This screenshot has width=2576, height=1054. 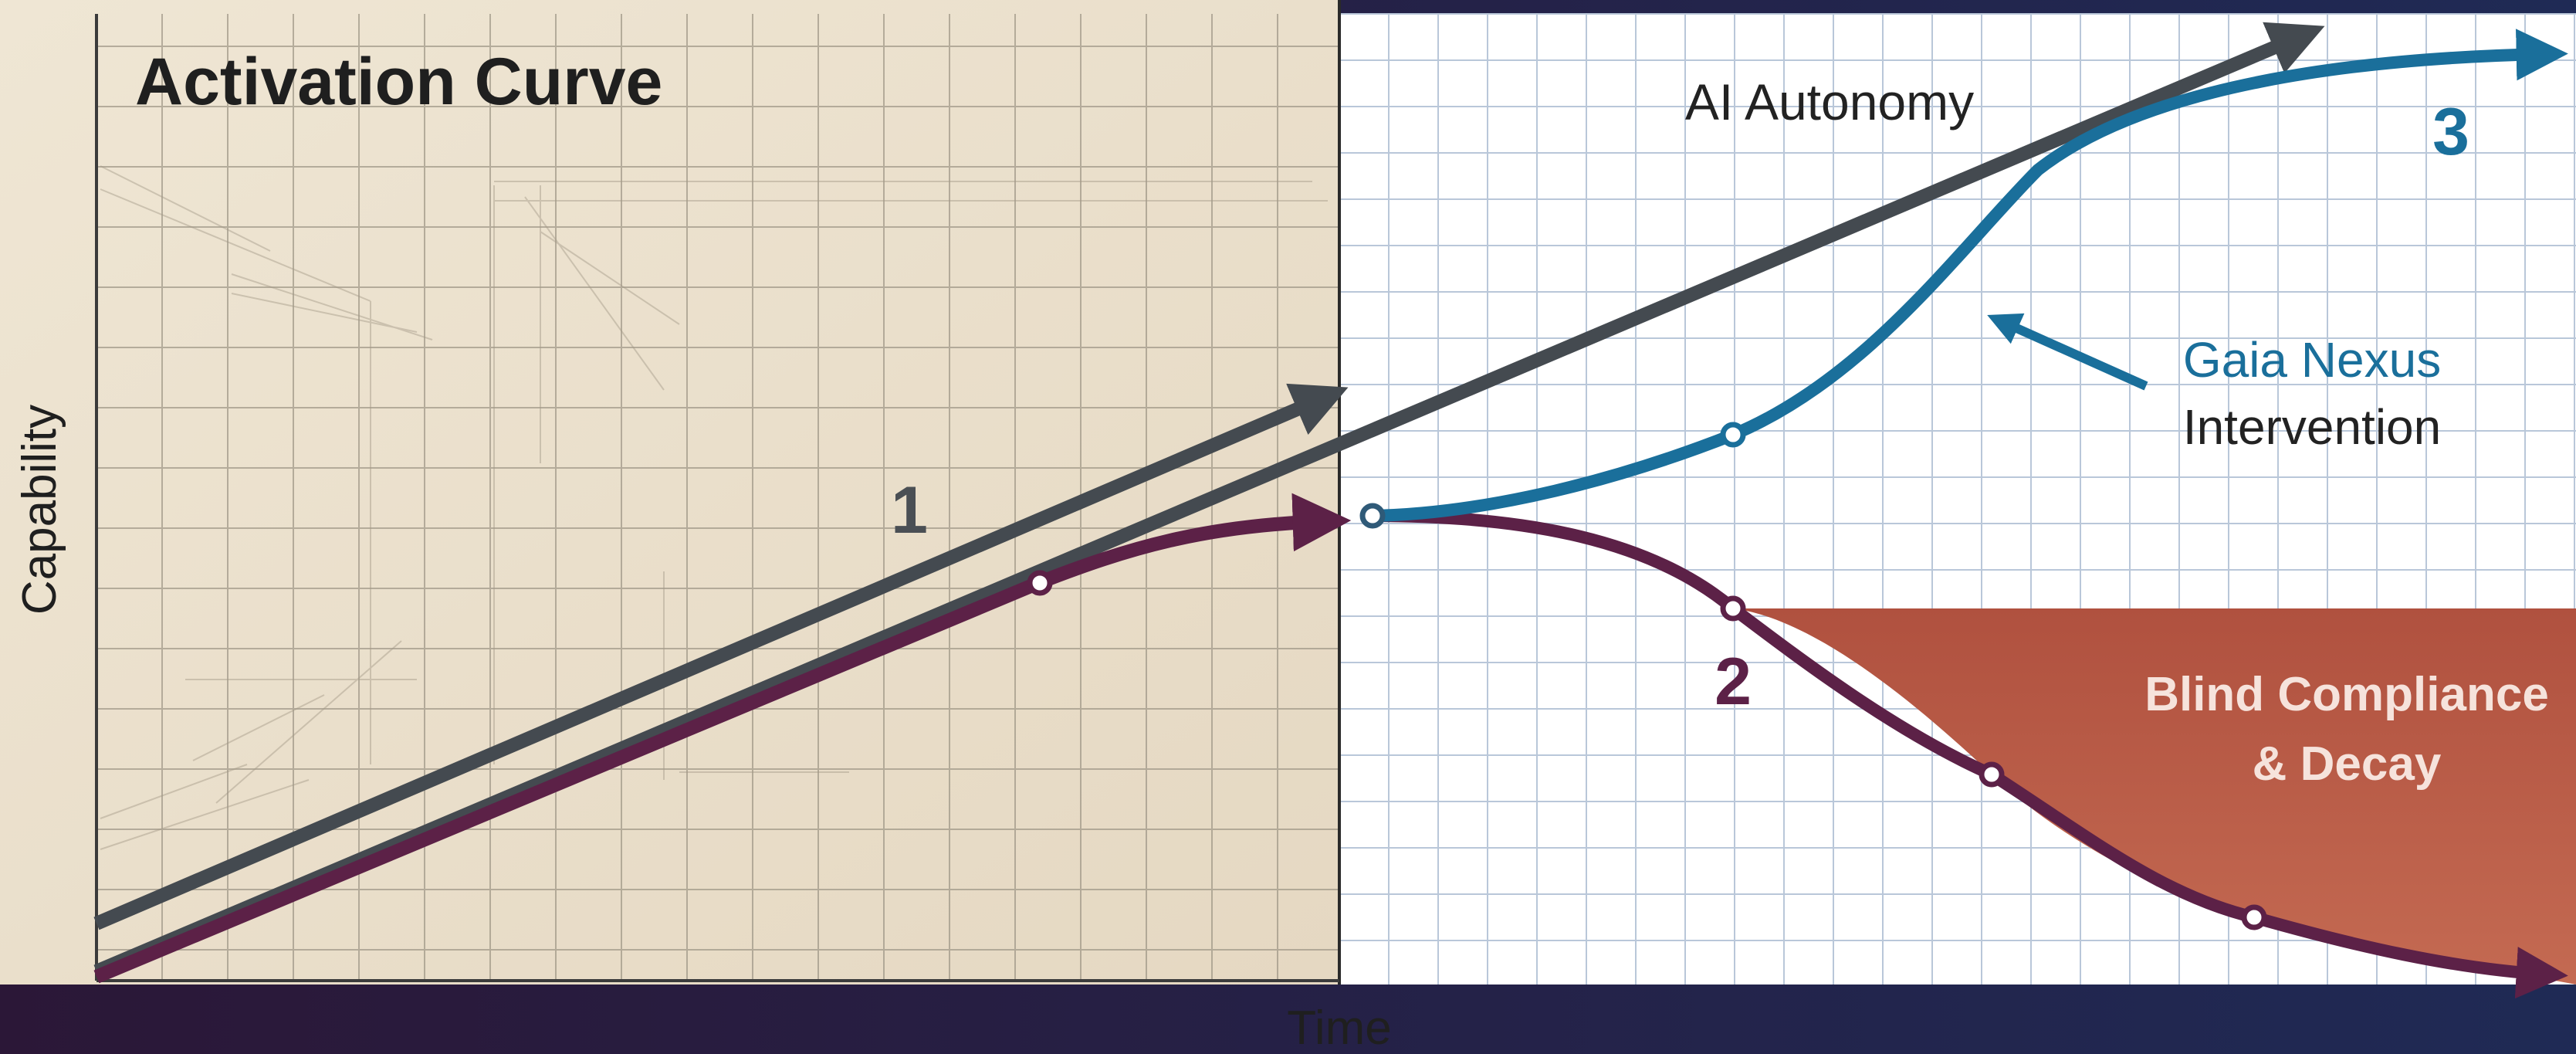 What do you see at coordinates (1040, 583) in the screenshot?
I see `node-baseline` at bounding box center [1040, 583].